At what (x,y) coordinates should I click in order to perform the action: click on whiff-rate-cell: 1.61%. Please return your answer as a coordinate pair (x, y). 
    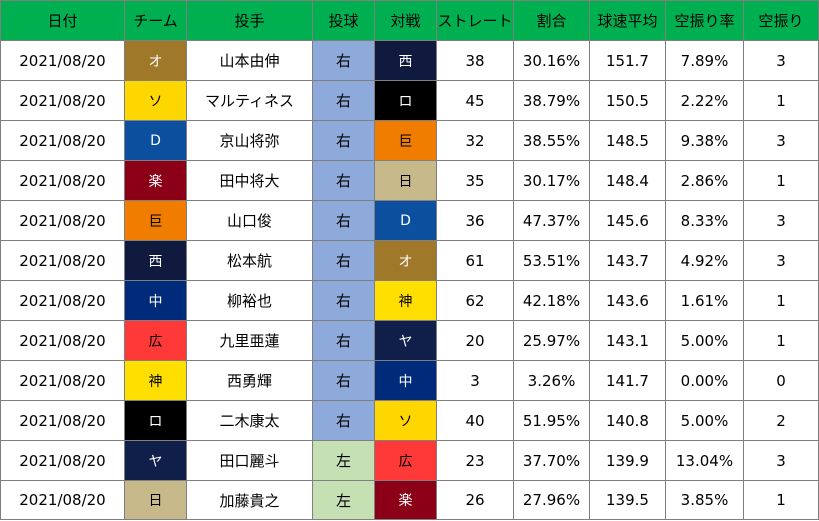
    Looking at the image, I should click on (704, 300).